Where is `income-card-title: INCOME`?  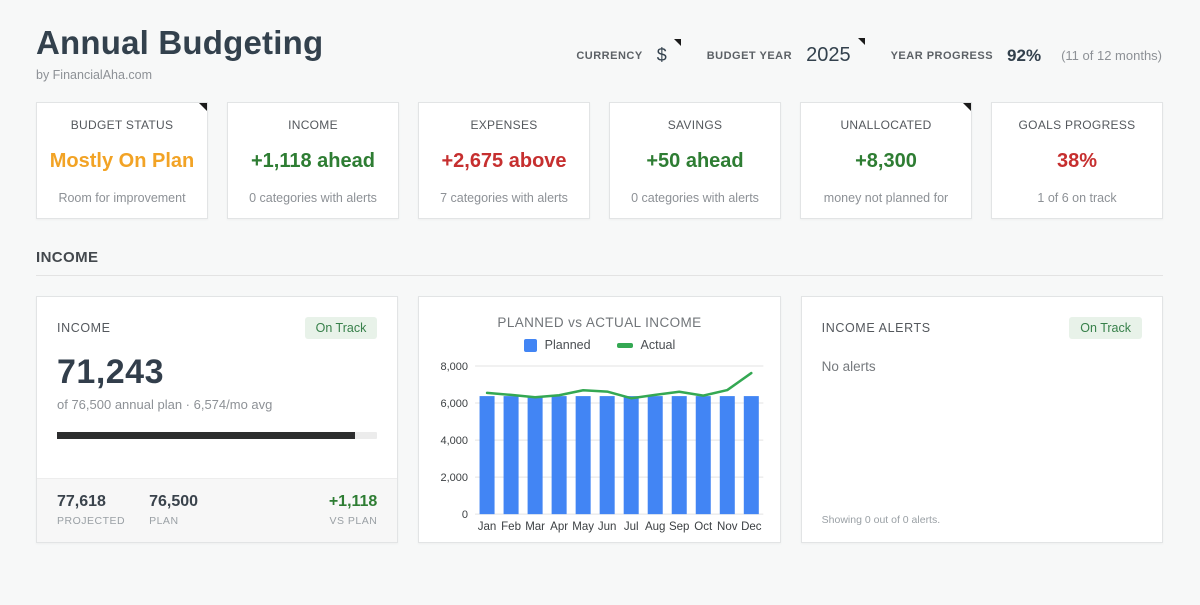 income-card-title: INCOME is located at coordinates (84, 328).